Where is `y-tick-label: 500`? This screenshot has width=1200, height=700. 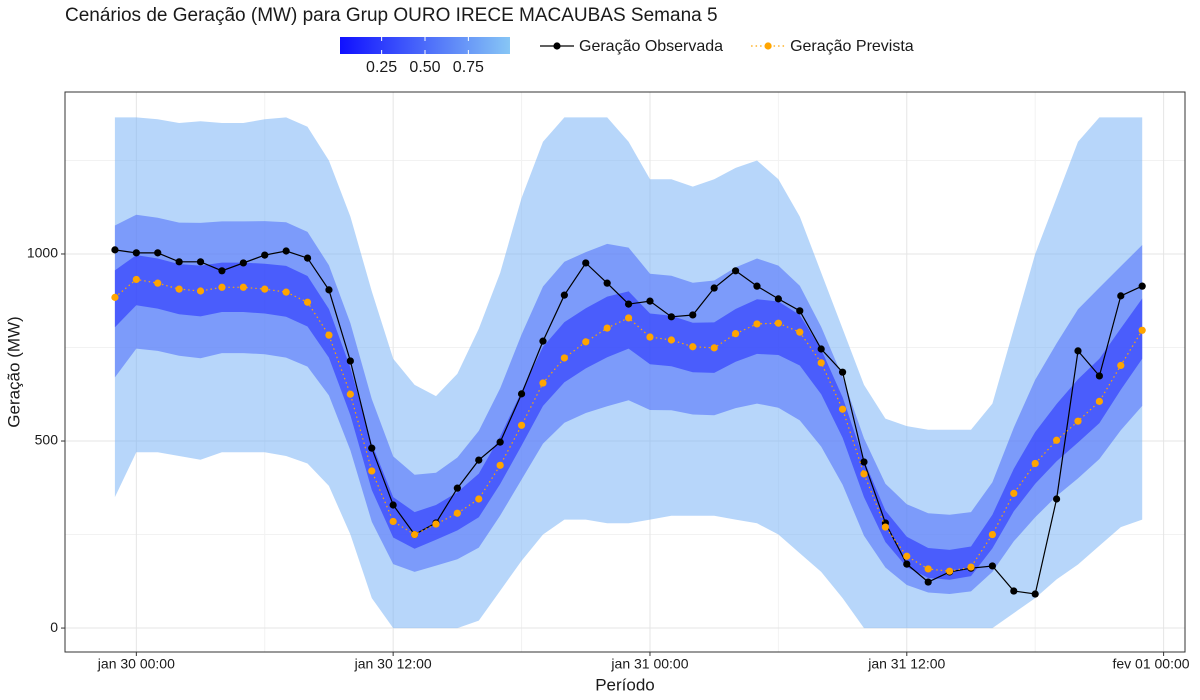
y-tick-label: 500 is located at coordinates (47, 440).